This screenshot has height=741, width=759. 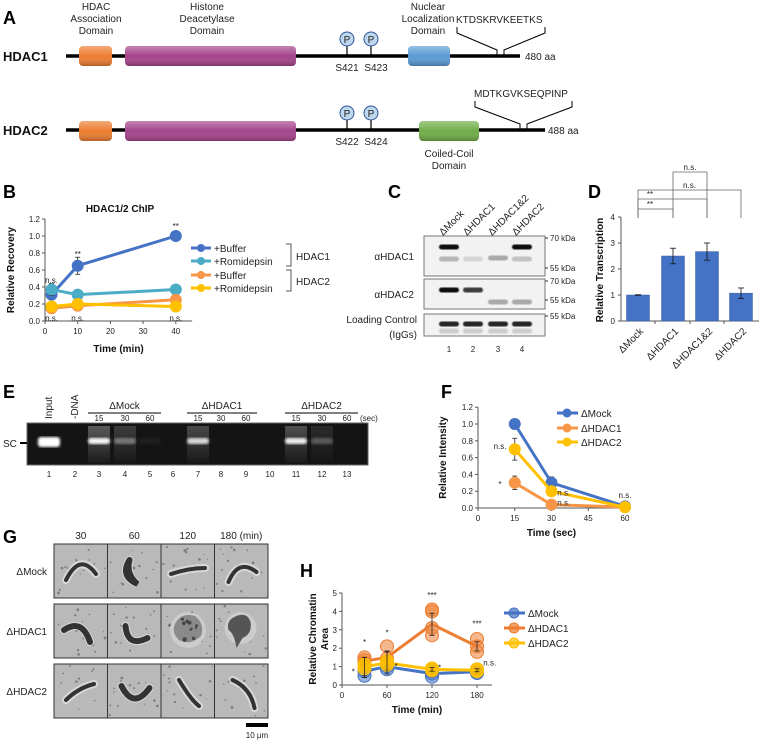 I want to click on y-tick-label: 0, so click(x=613, y=321).